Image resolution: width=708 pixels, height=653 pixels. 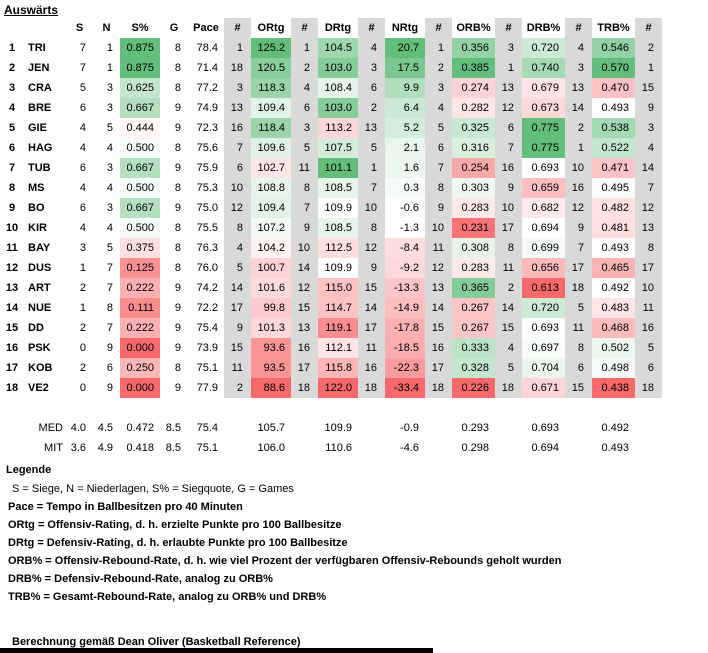 I want to click on cell-trbpct-rank: 18, so click(x=648, y=388).